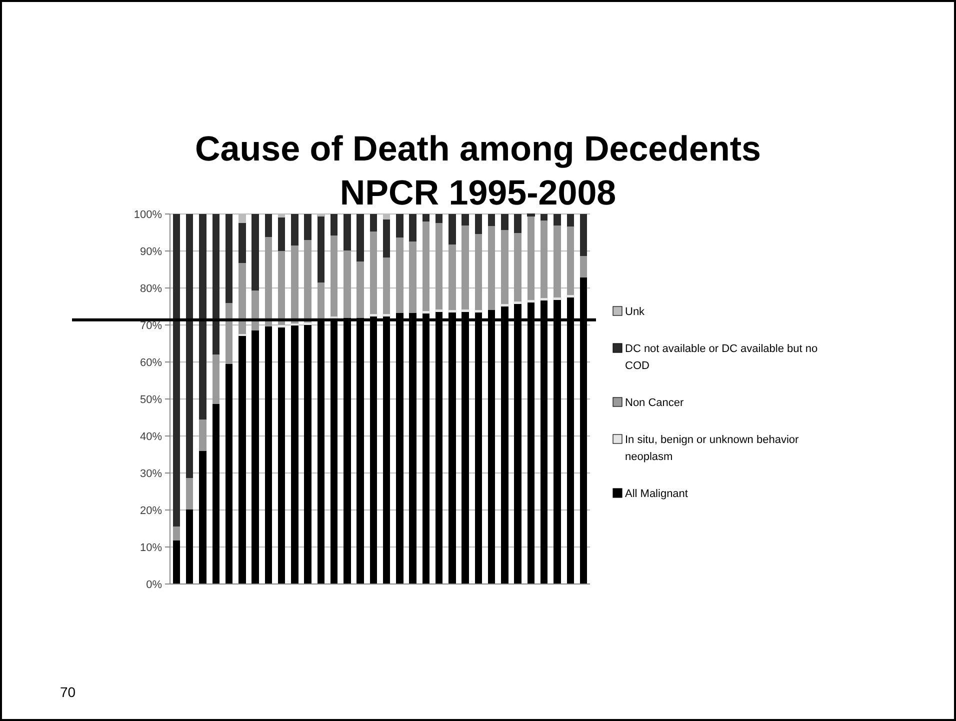 This screenshot has height=721, width=956. What do you see at coordinates (148, 214) in the screenshot?
I see `y-tick-label: 100%` at bounding box center [148, 214].